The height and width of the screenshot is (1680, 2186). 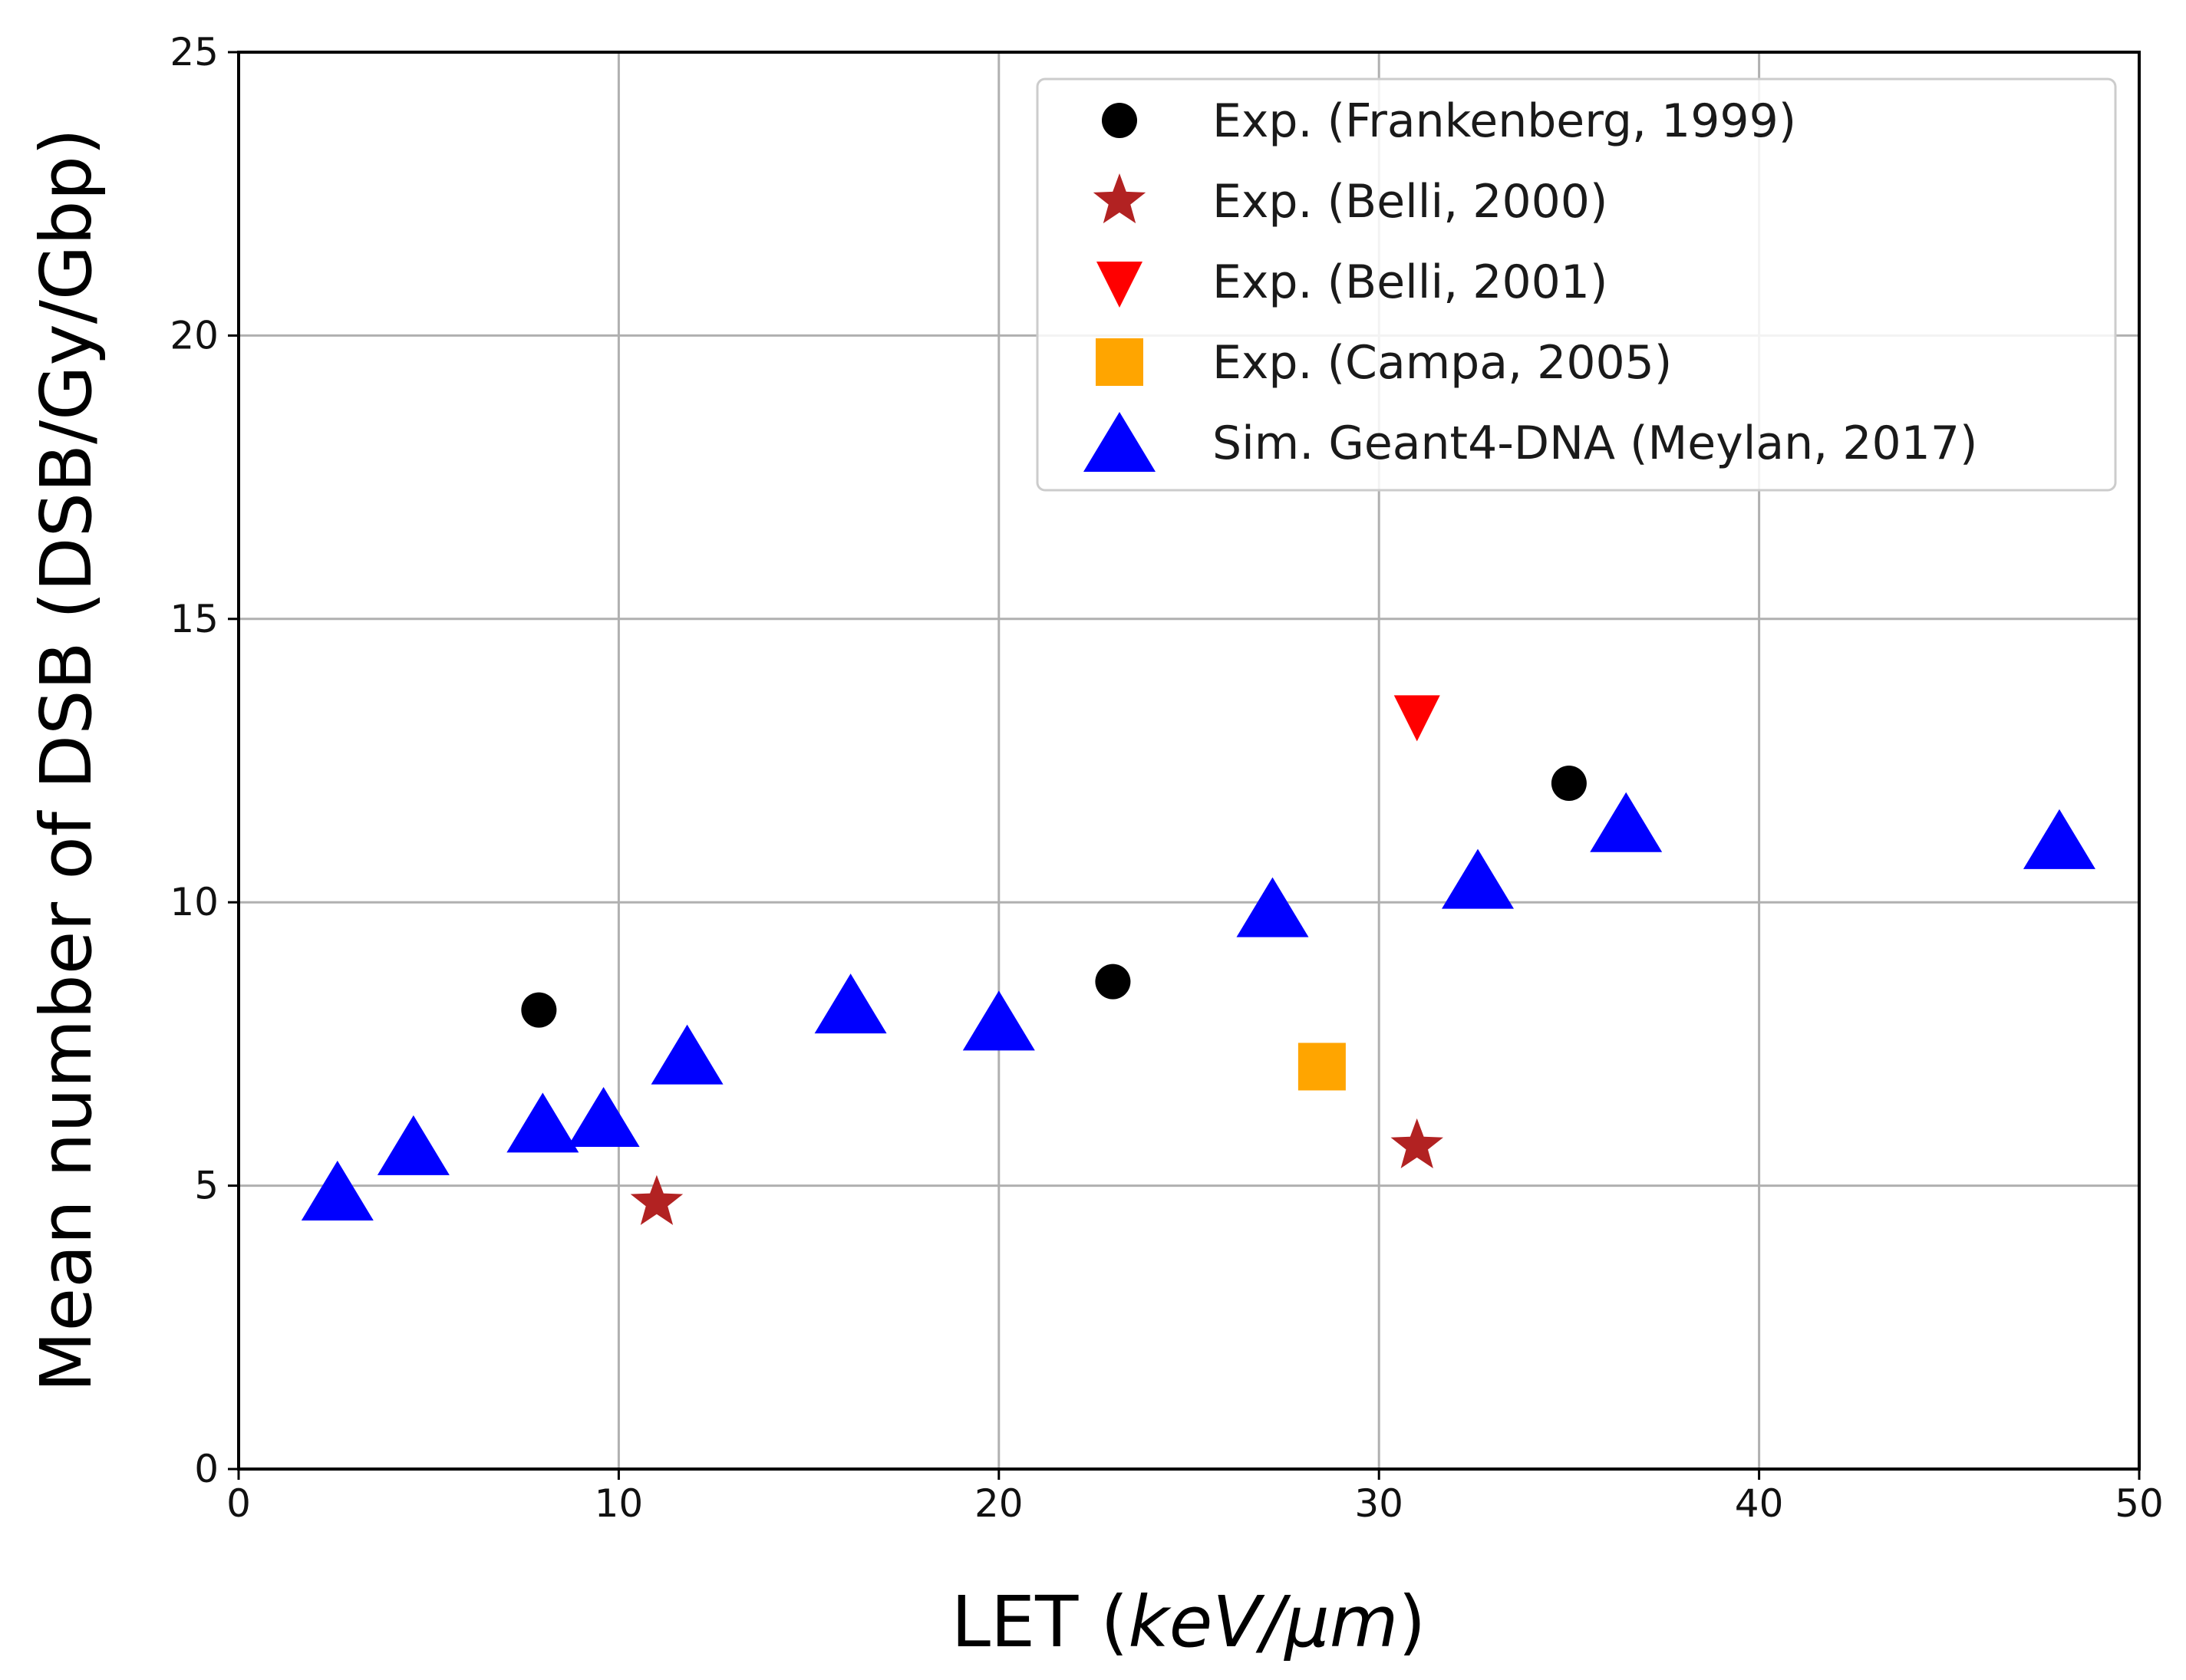 I want to click on legend-label: Exp. (Frankenberg, 1999), so click(x=1504, y=121).